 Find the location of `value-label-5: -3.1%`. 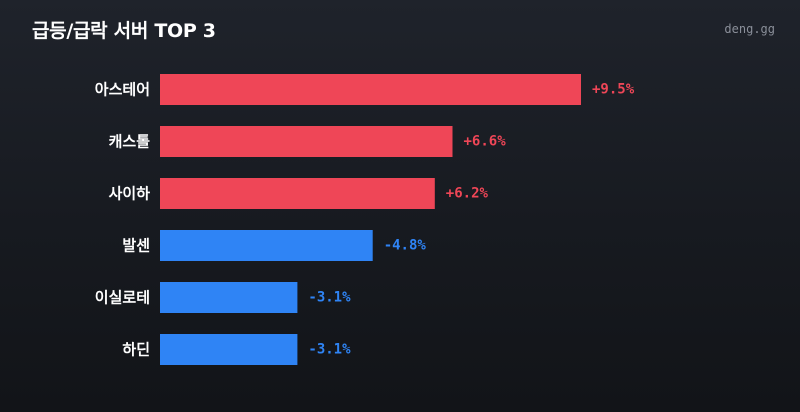

value-label-5: -3.1% is located at coordinates (329, 350).